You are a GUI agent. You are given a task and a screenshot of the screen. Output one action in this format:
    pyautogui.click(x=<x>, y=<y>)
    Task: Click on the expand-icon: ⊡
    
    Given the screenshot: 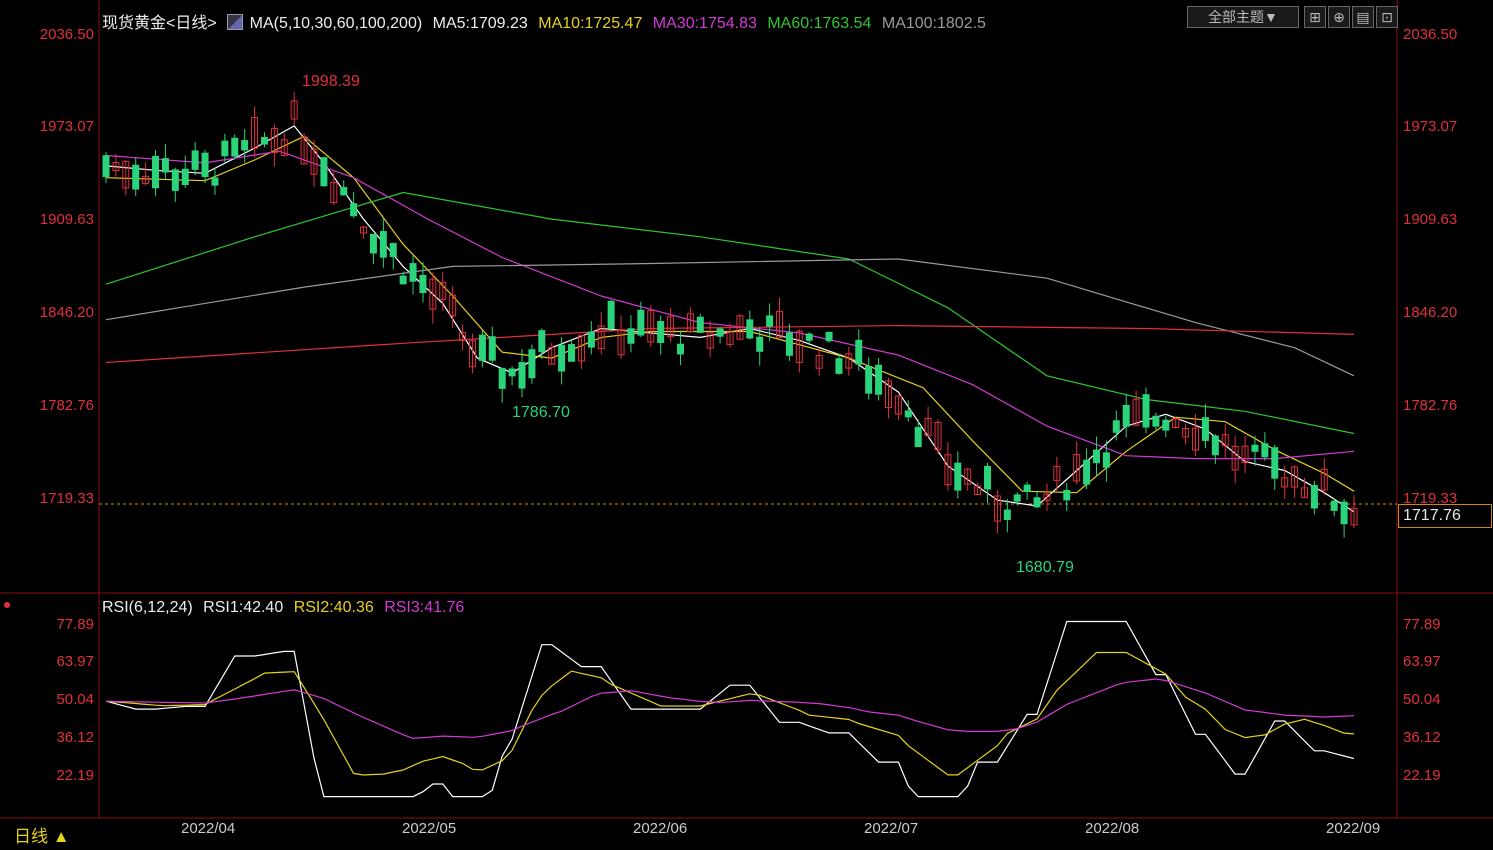 What is the action you would take?
    pyautogui.click(x=1387, y=17)
    